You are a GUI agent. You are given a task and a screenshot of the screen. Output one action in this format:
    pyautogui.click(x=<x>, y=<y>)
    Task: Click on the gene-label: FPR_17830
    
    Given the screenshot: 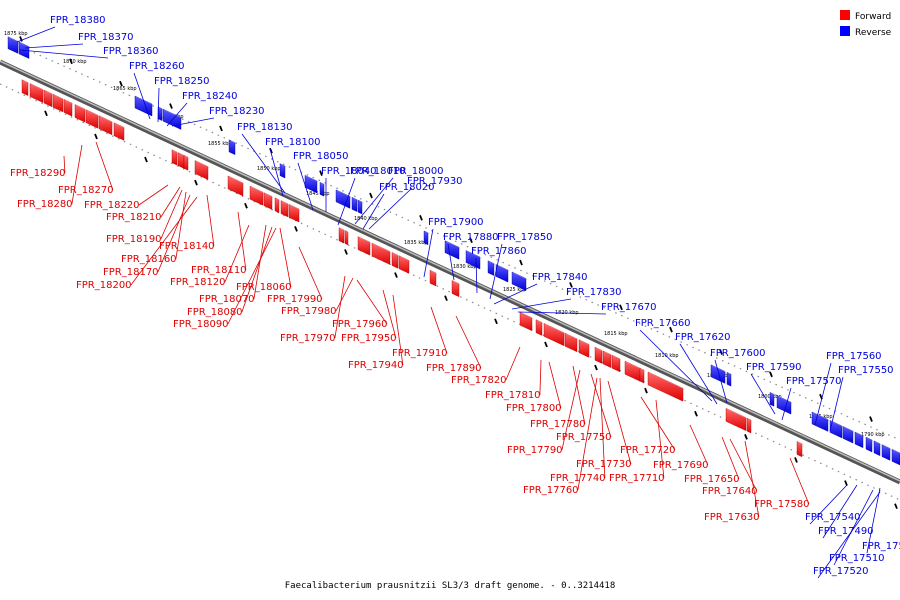 What is the action you would take?
    pyautogui.click(x=594, y=292)
    